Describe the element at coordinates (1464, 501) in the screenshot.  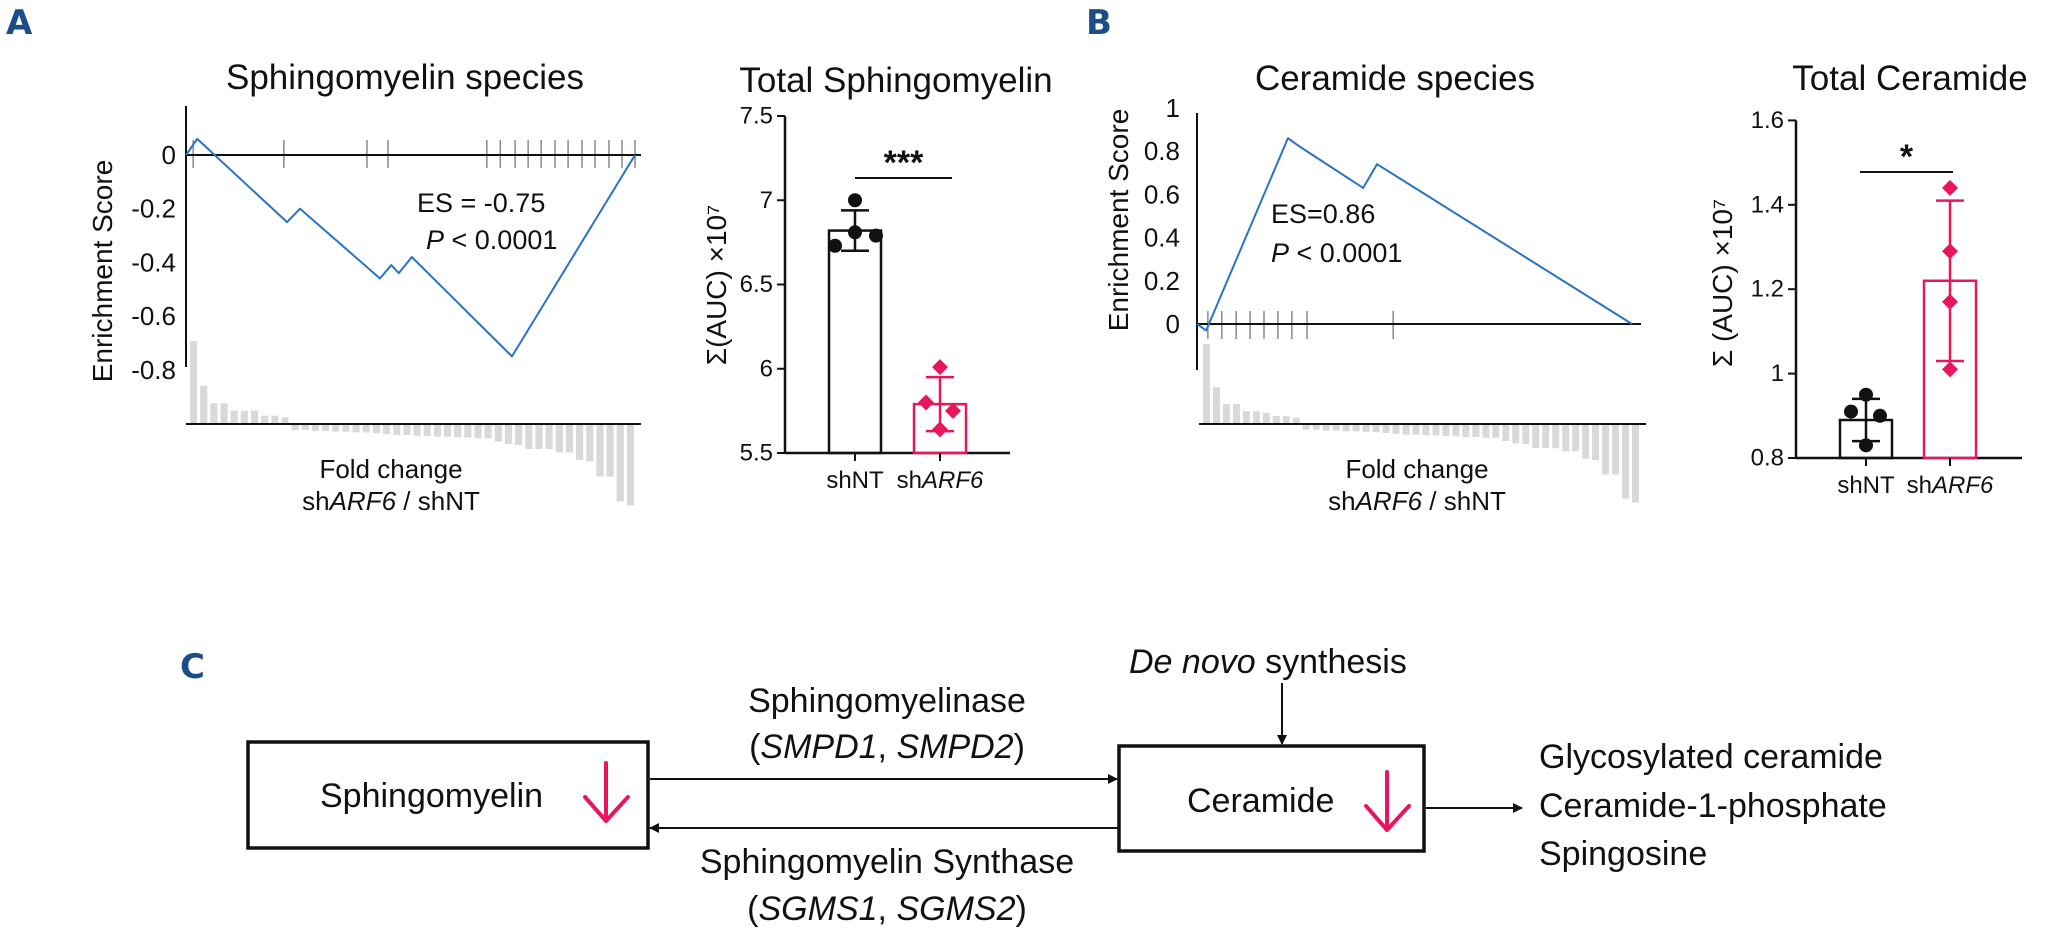
I see `label-part: / shNT` at that location.